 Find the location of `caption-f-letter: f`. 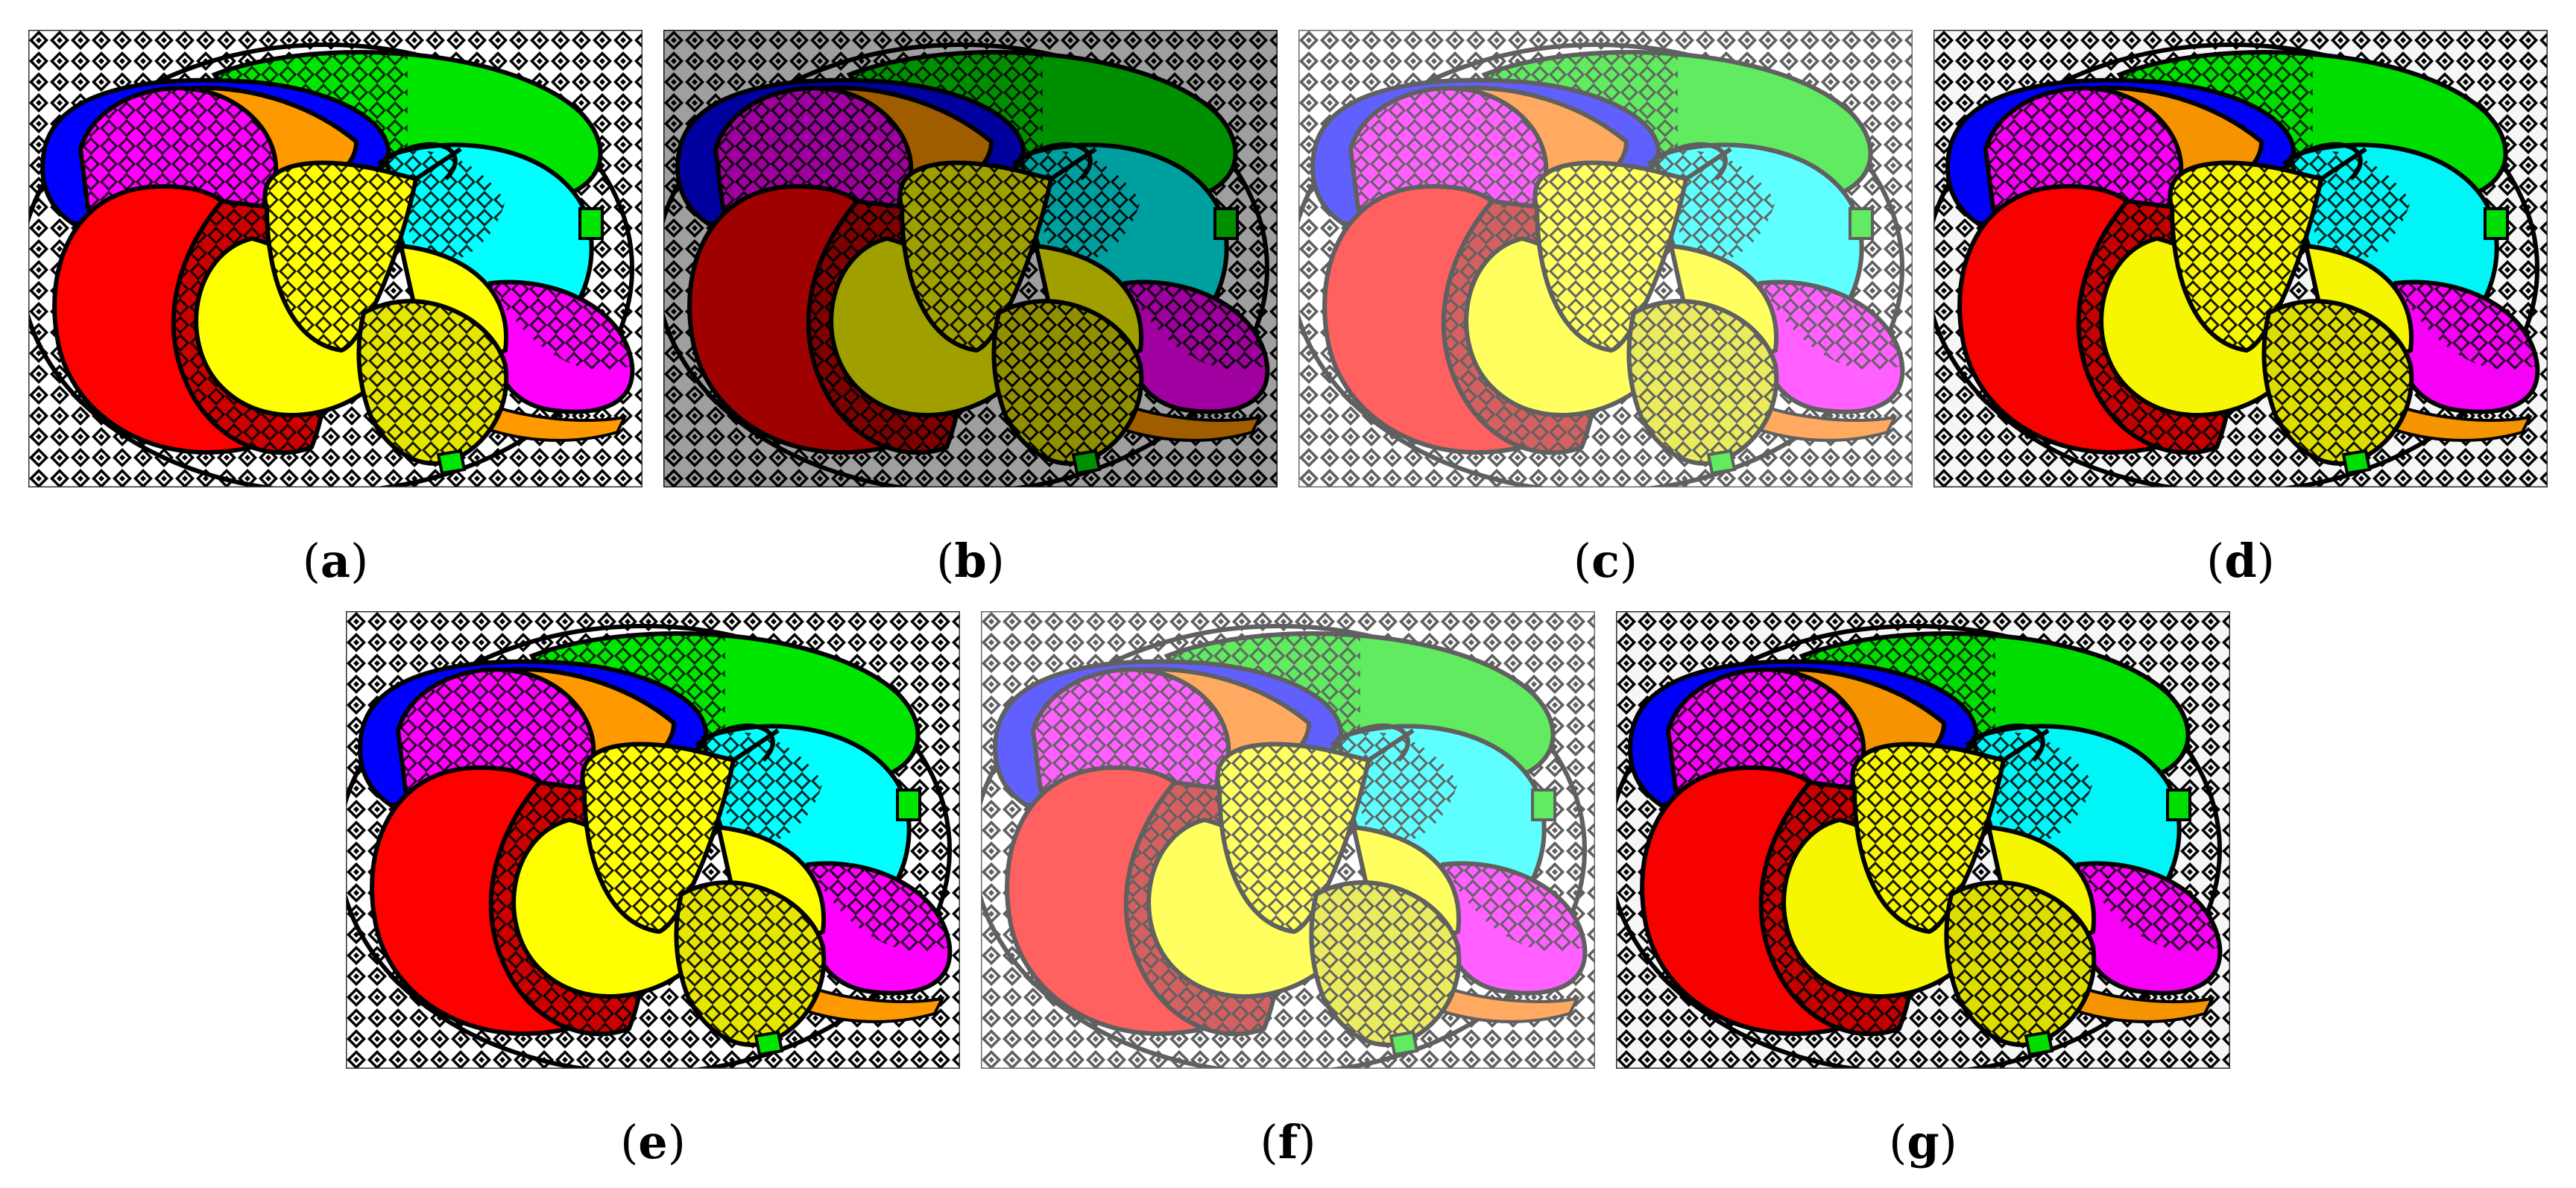

caption-f-letter: f is located at coordinates (1288, 1142).